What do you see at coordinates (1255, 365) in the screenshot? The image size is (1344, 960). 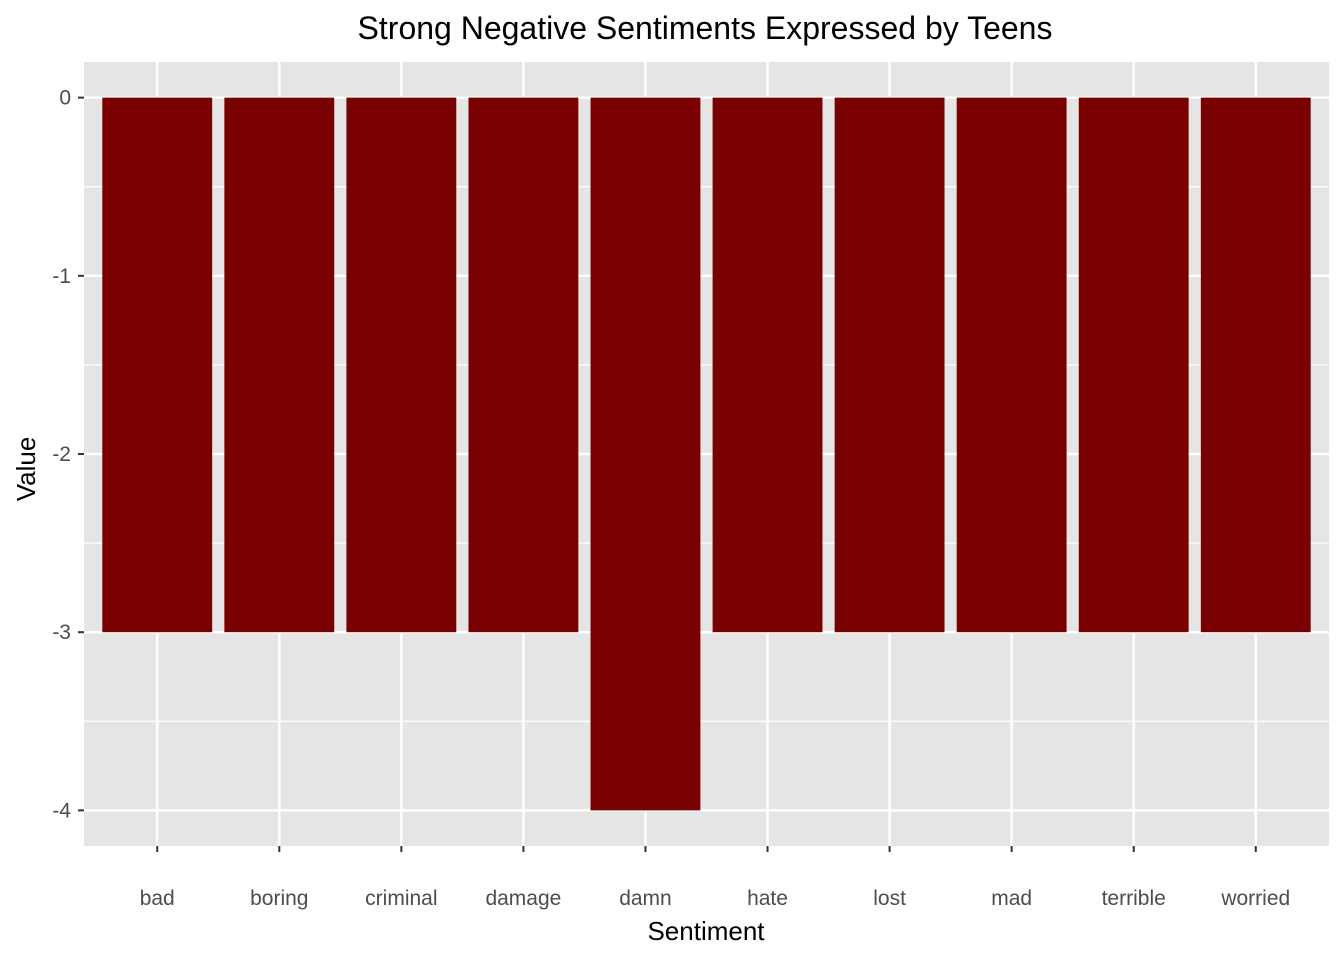 I see `bar-worried` at bounding box center [1255, 365].